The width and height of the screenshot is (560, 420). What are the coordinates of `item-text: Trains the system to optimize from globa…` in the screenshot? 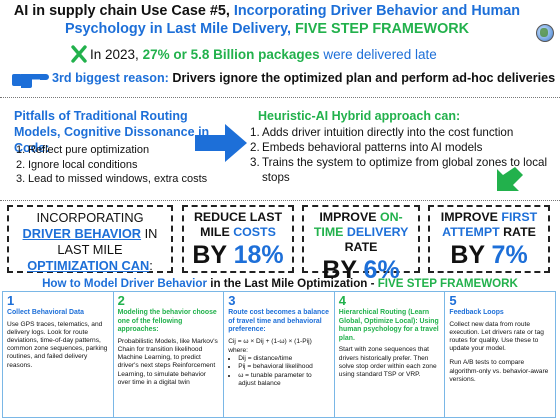 It's located at (405, 170).